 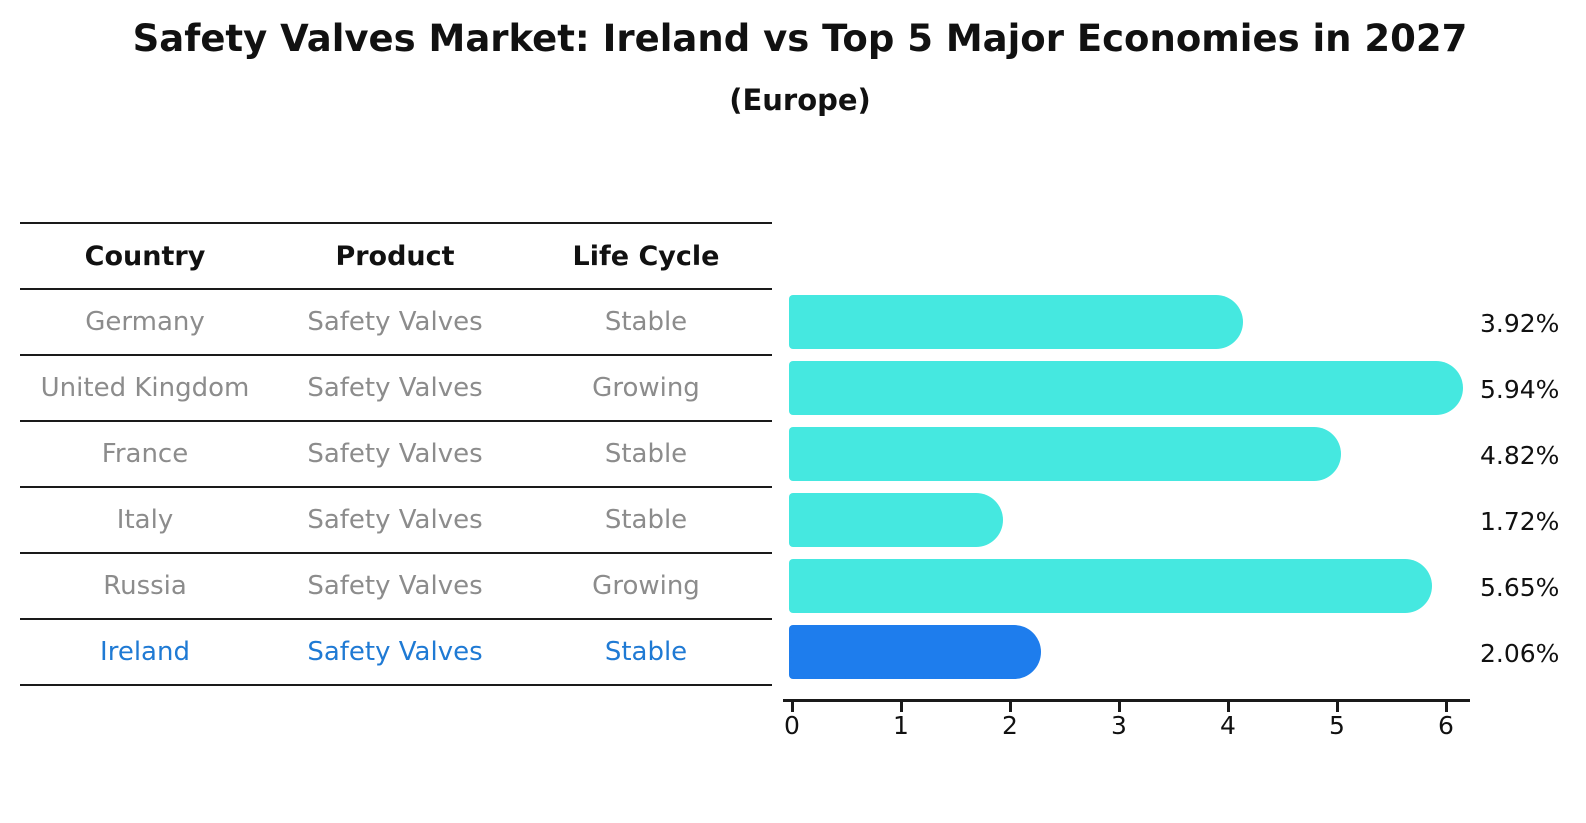 What do you see at coordinates (145, 454) in the screenshot?
I see `cell-country: France` at bounding box center [145, 454].